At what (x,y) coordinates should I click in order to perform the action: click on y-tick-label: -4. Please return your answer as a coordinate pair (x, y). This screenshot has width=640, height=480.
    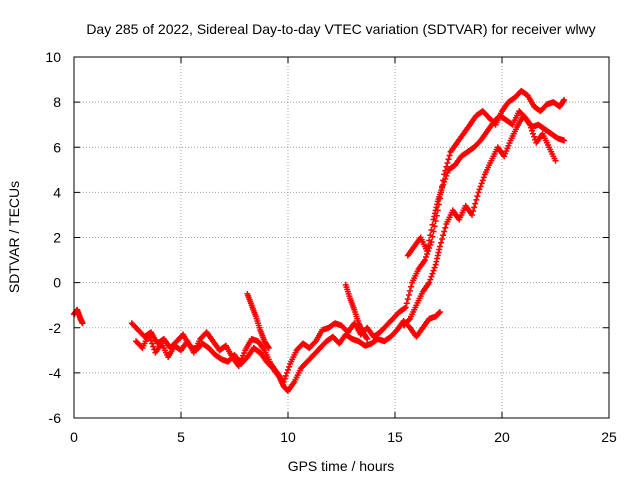
    Looking at the image, I should click on (55, 373).